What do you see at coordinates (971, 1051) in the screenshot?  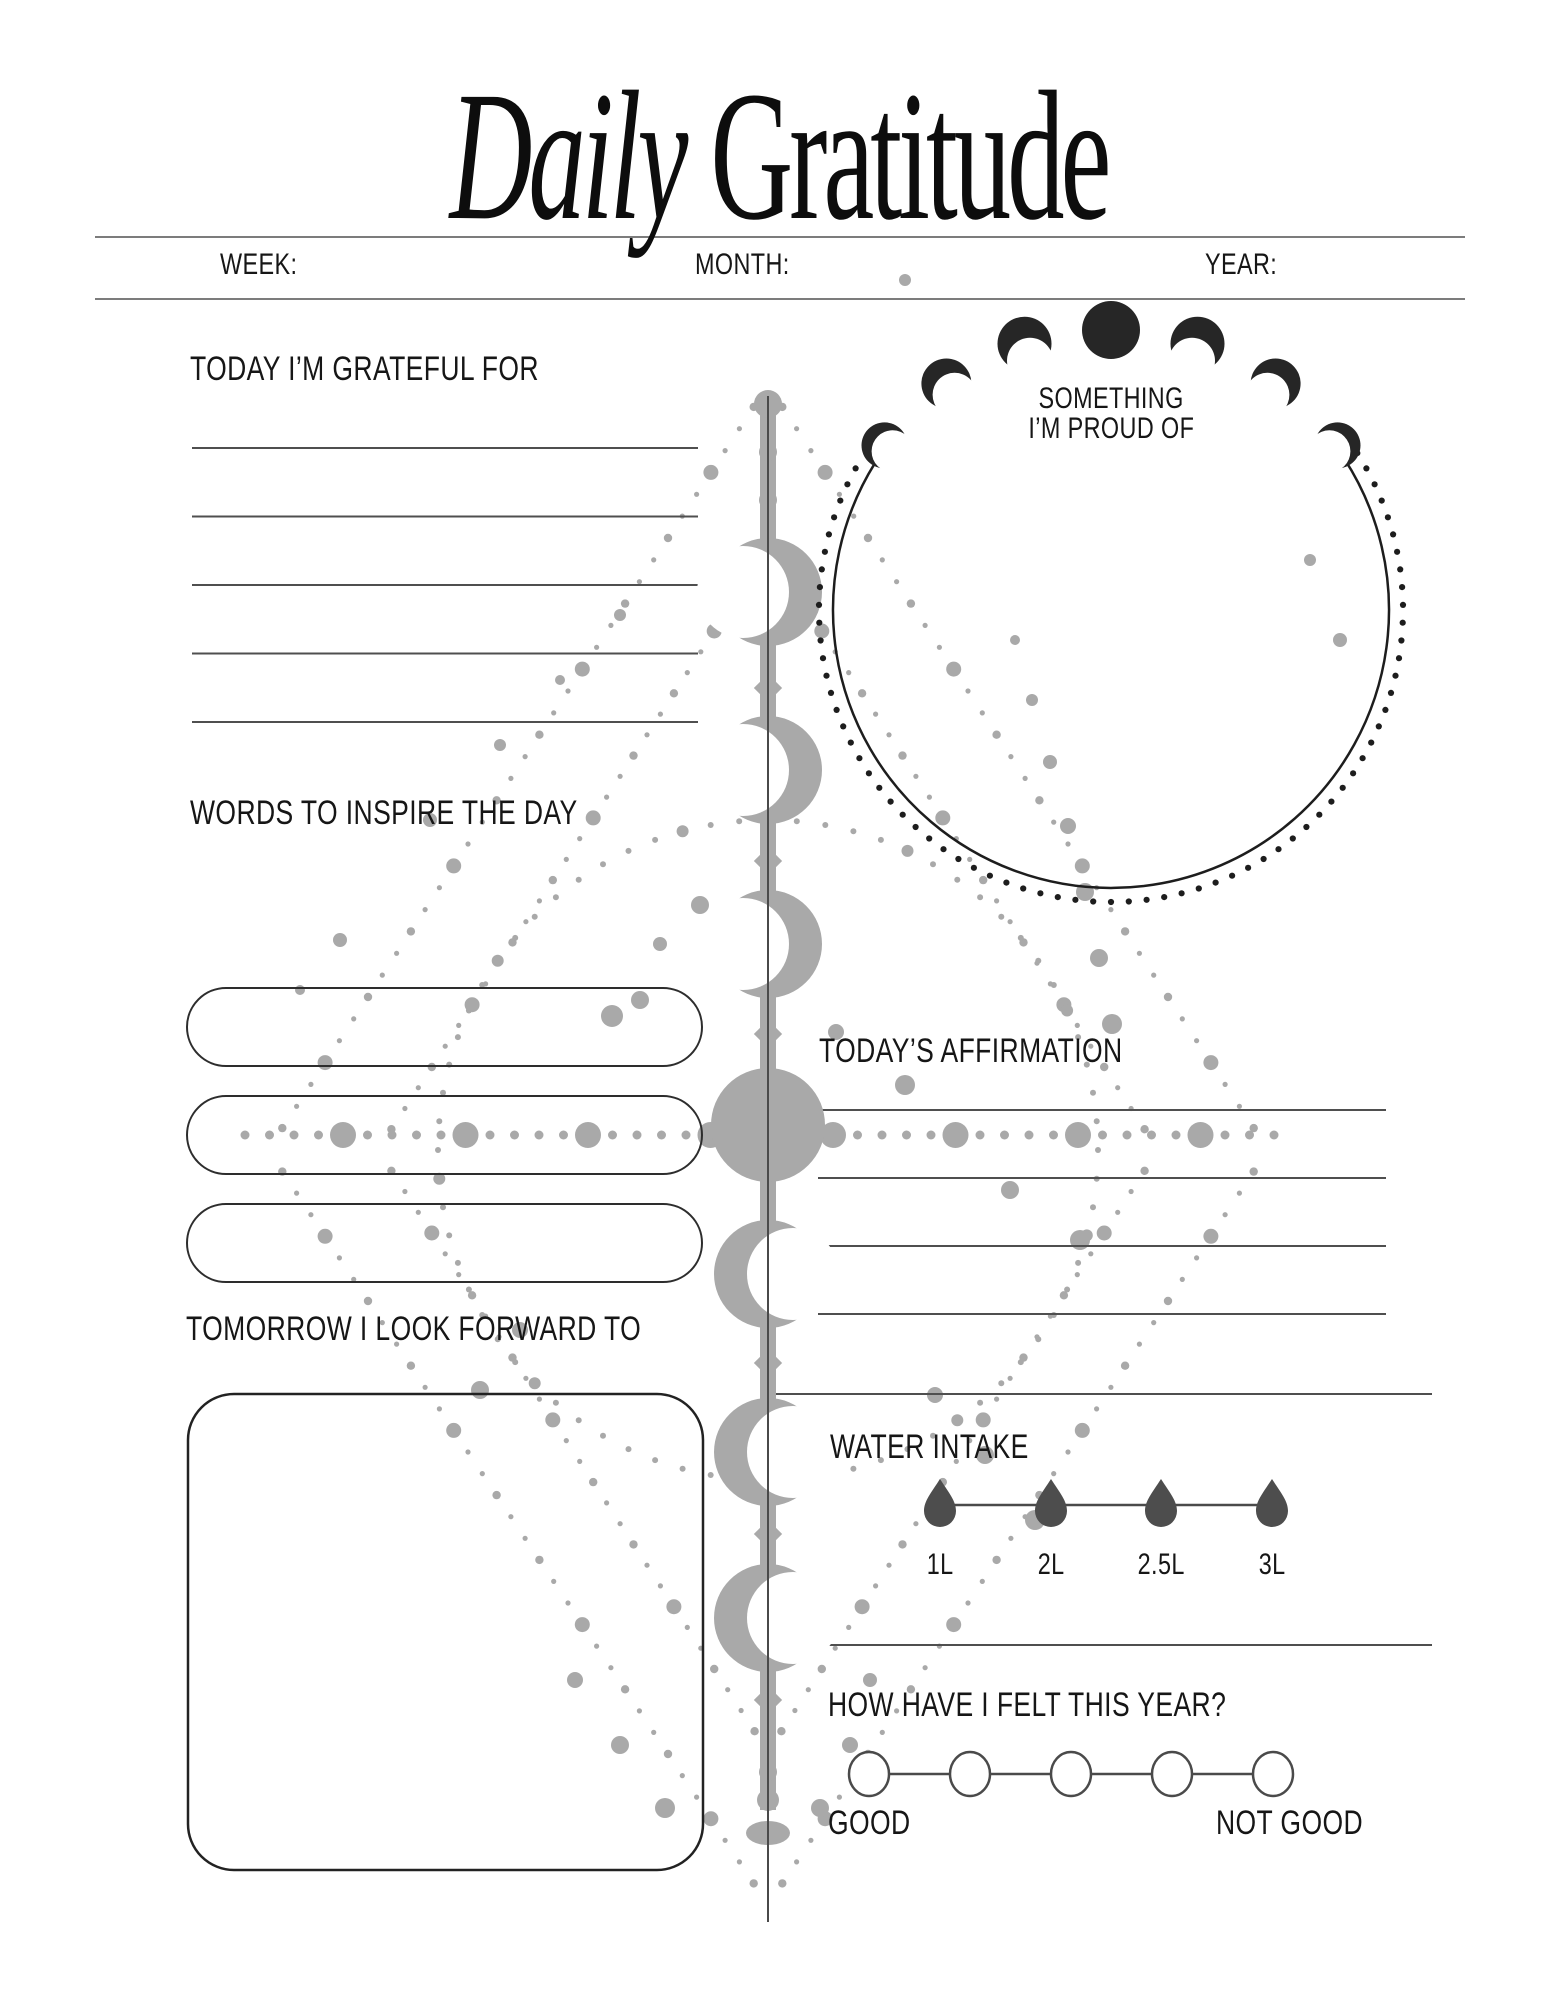 I see `affirmation-section-label: TODAY’S AFFIRMATION` at bounding box center [971, 1051].